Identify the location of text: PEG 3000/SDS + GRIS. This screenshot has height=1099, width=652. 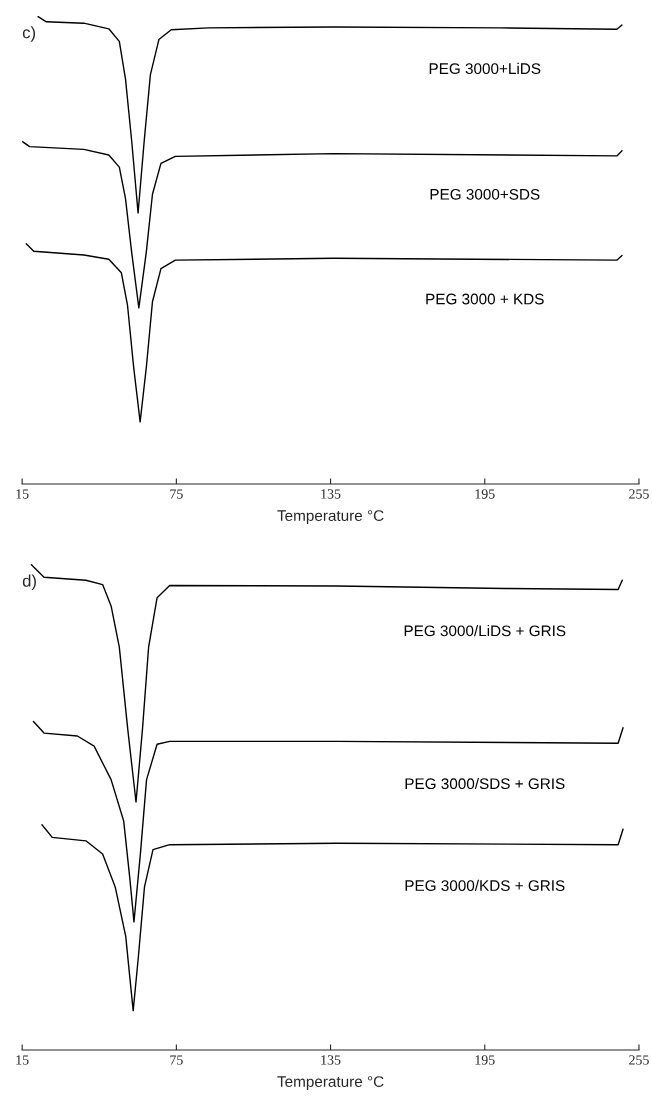
(485, 783).